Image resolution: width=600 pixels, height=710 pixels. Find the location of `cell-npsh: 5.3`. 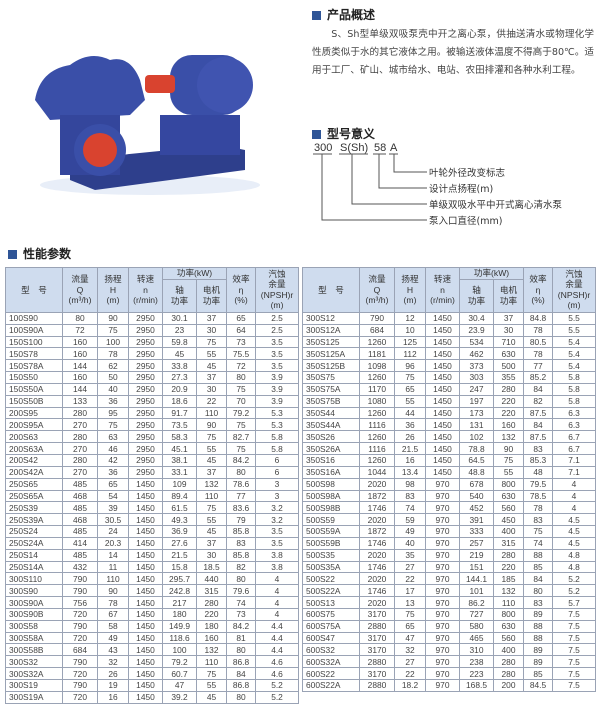

cell-npsh: 5.3 is located at coordinates (277, 413).